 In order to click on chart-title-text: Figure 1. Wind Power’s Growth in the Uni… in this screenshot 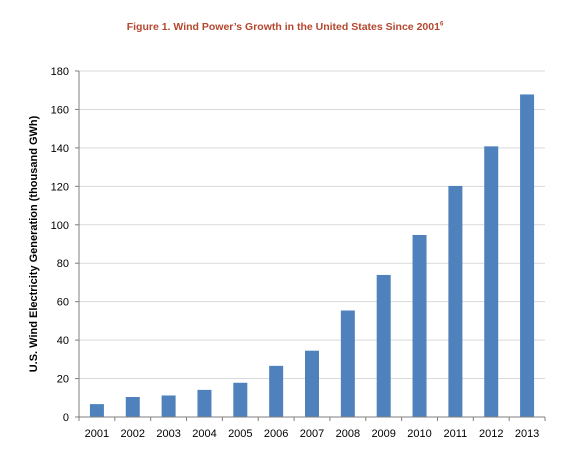, I will do `click(283, 27)`.